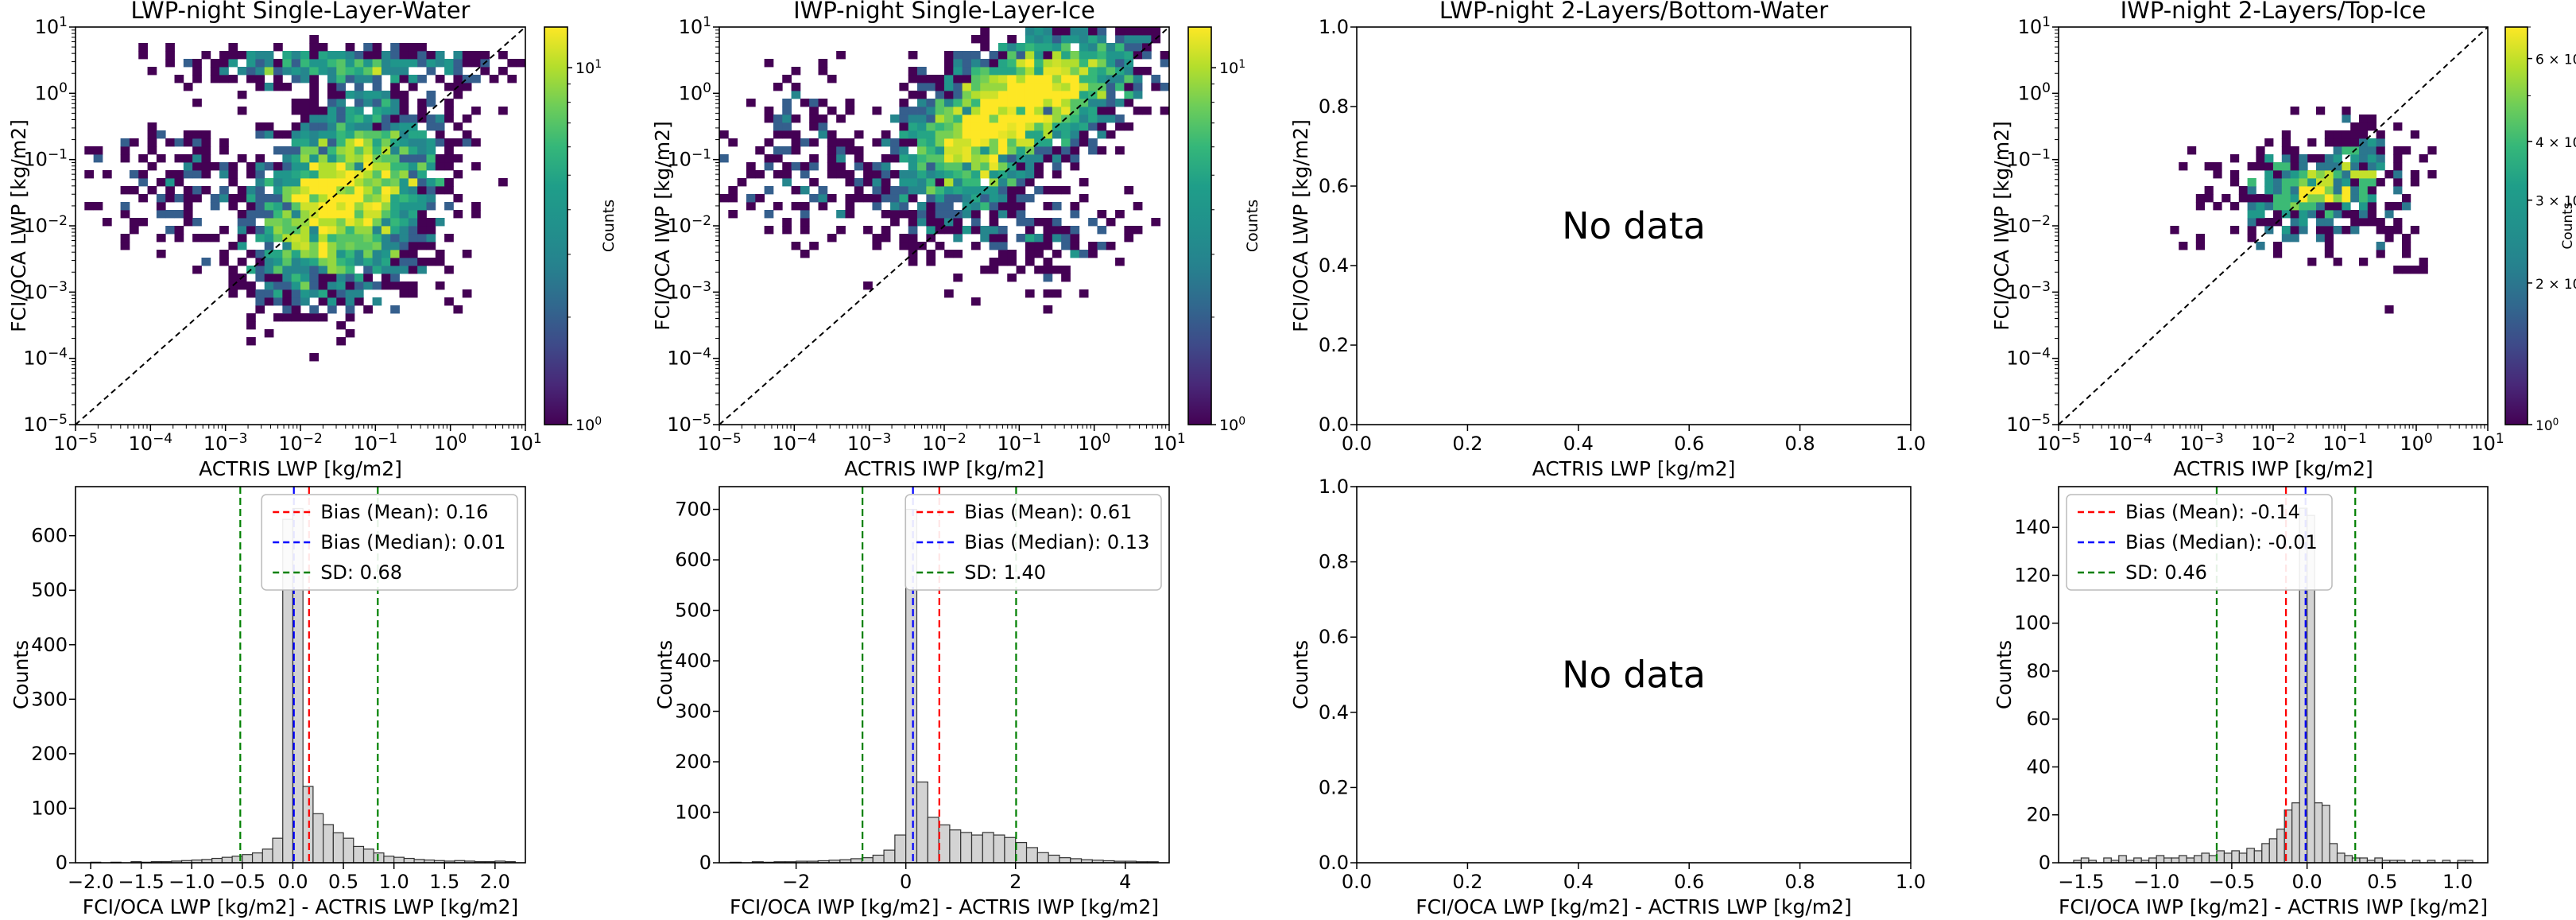  What do you see at coordinates (1125, 882) in the screenshot?
I see `x-tick-label: 4` at bounding box center [1125, 882].